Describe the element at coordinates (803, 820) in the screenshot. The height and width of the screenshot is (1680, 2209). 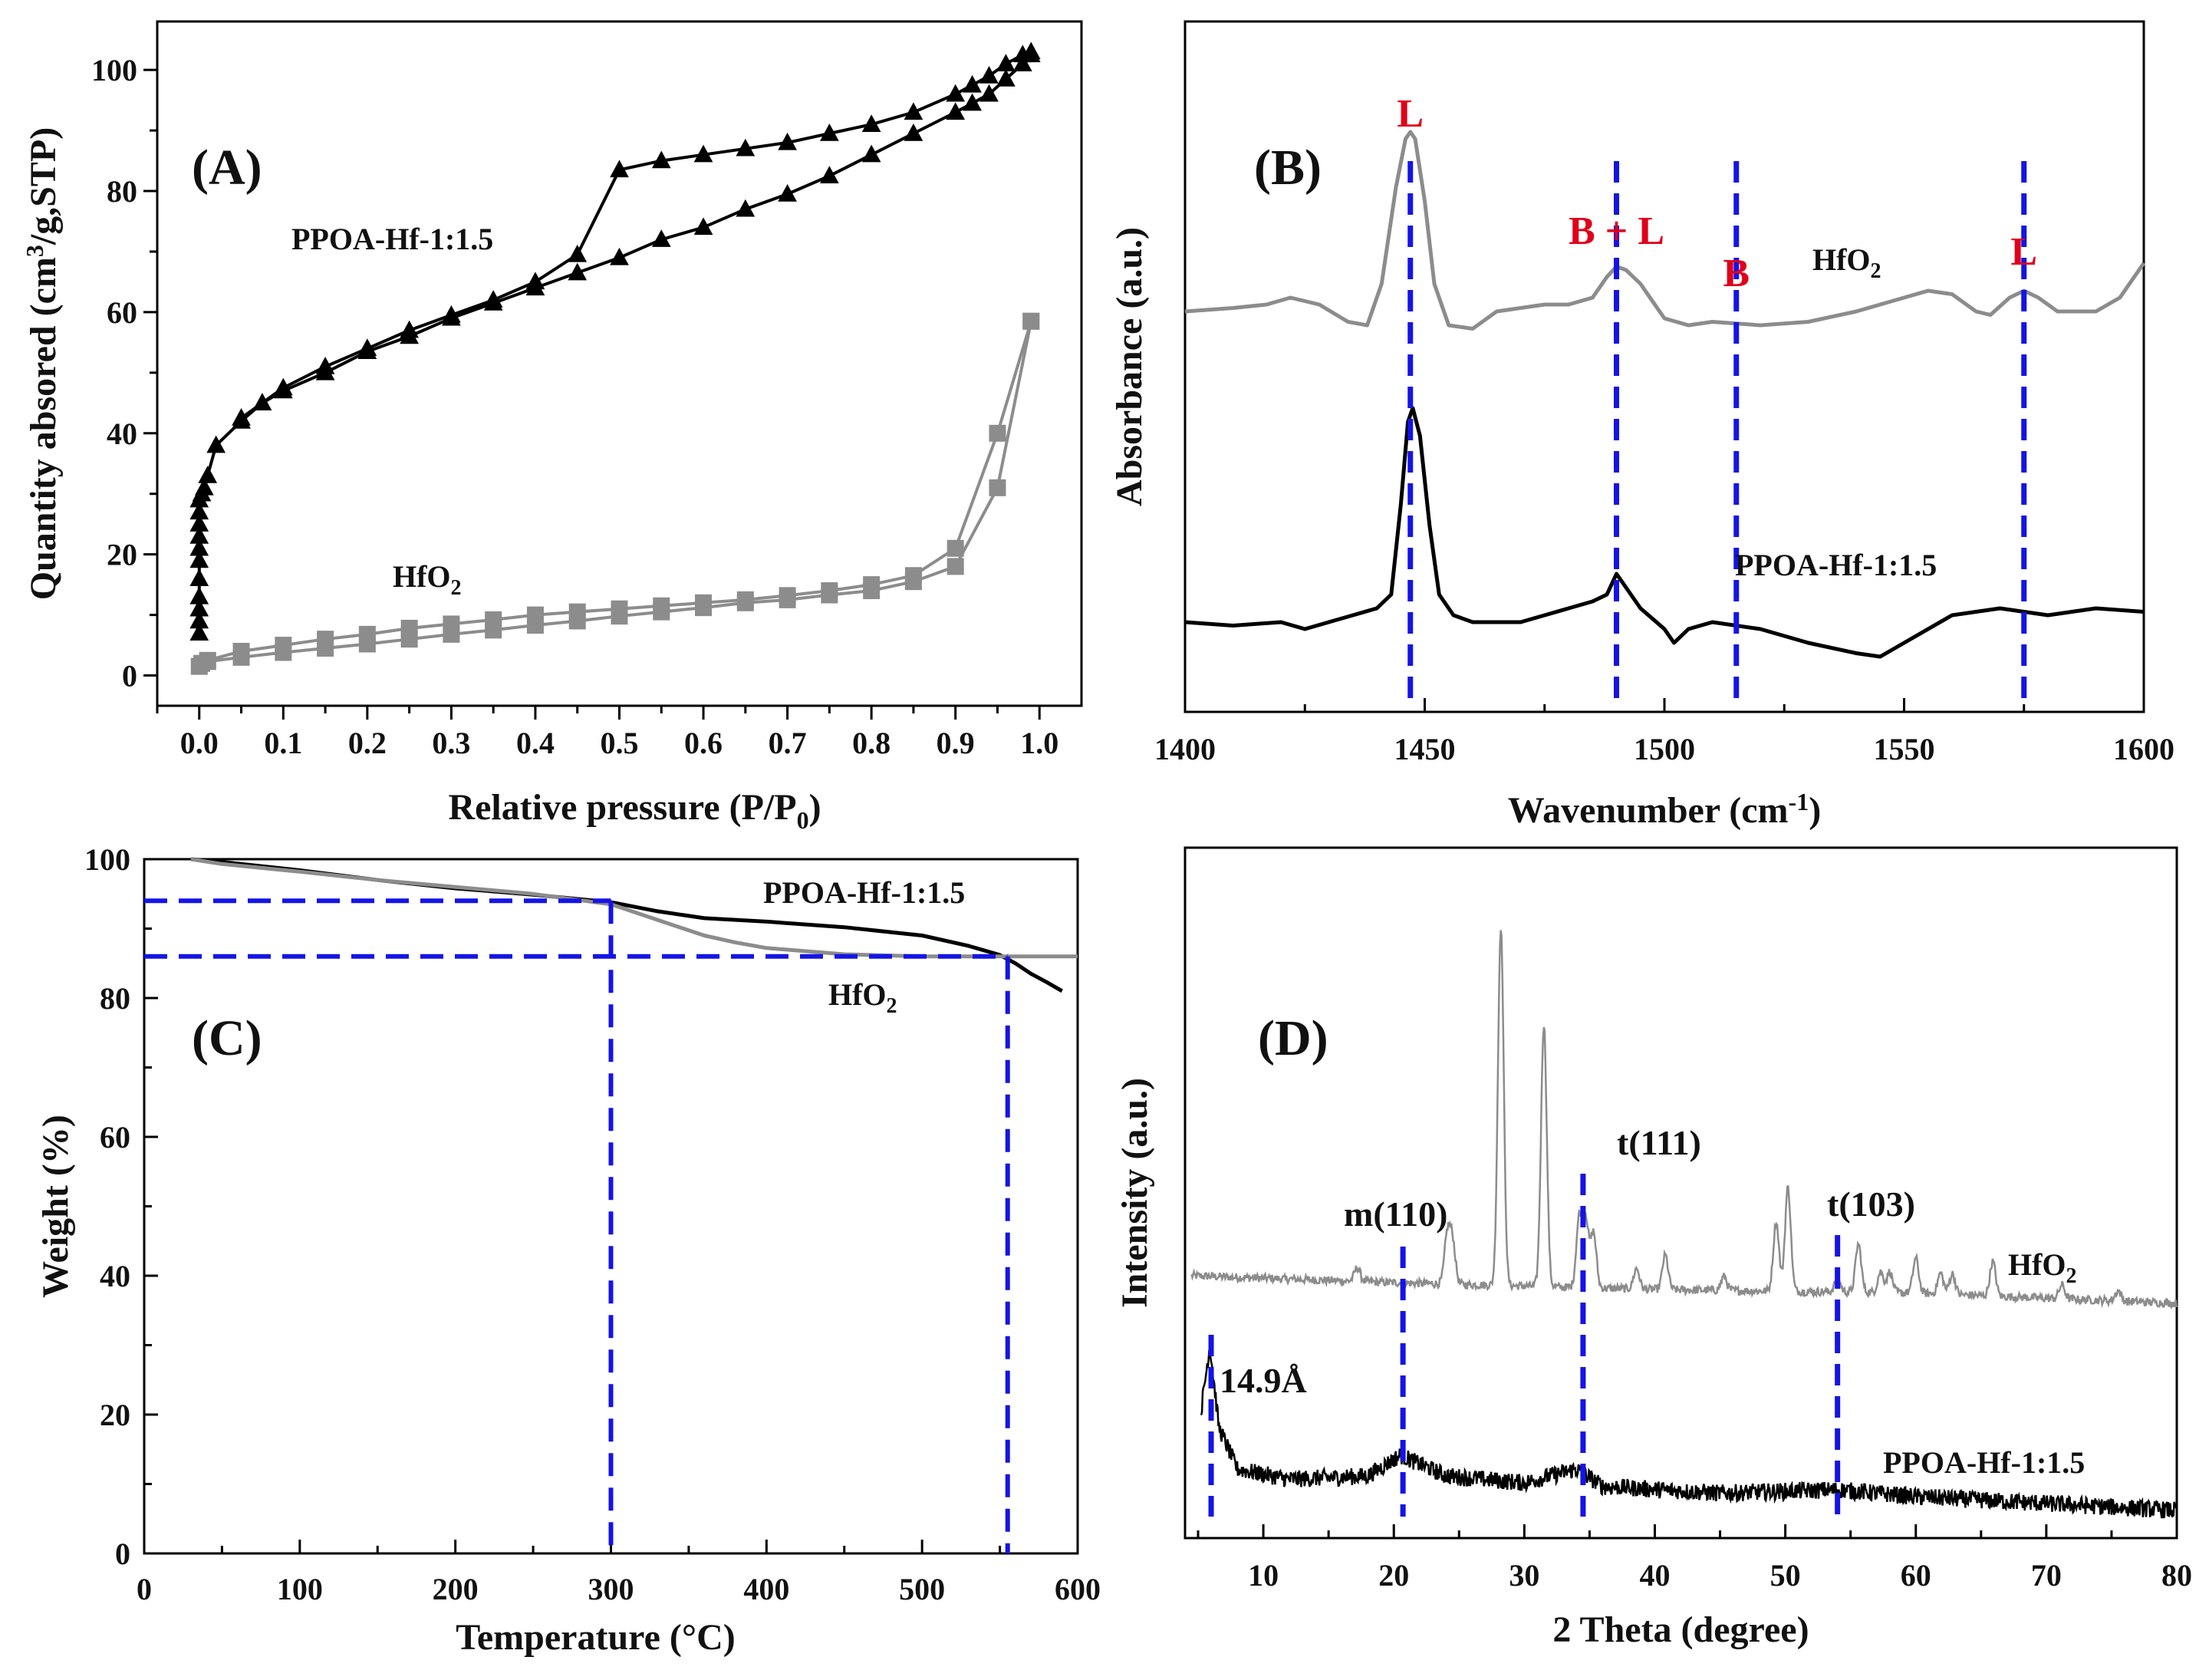
I see `x-axis-title-sub: 0` at that location.